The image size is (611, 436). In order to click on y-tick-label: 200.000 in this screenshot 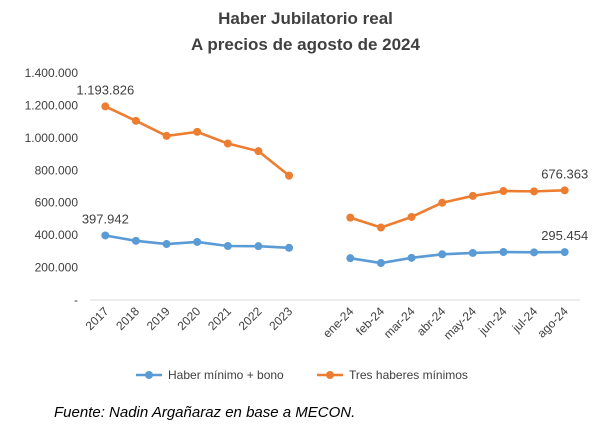, I will do `click(57, 268)`.